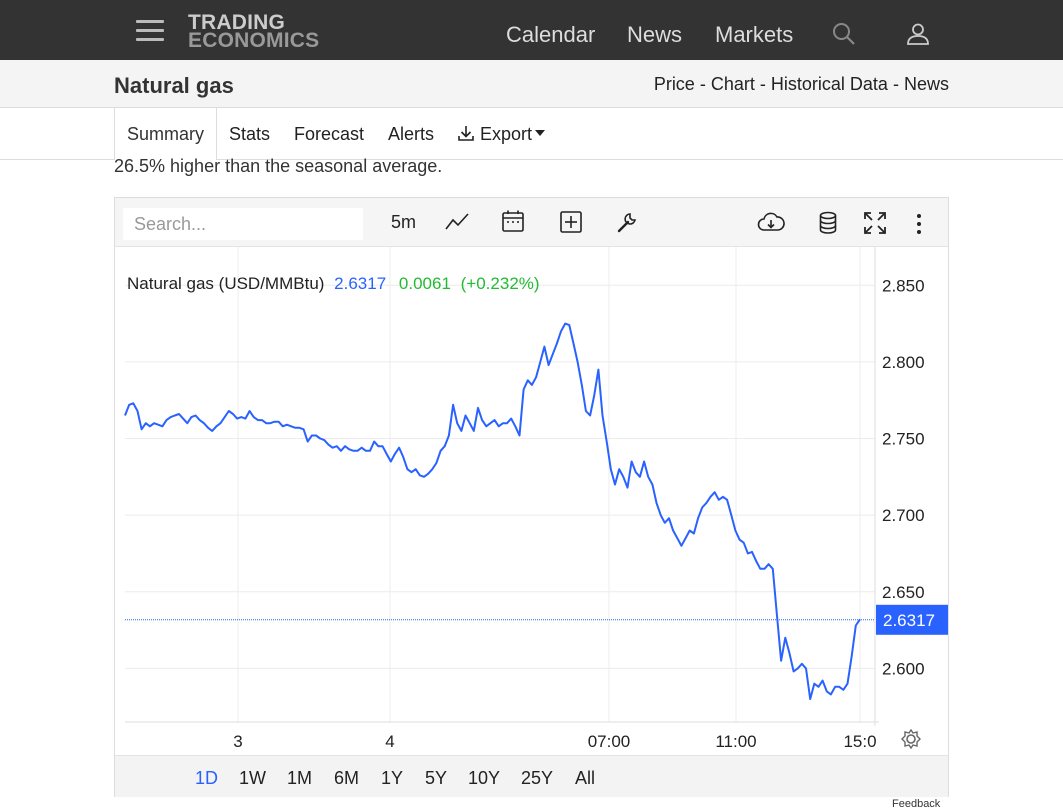 This screenshot has height=810, width=1063. What do you see at coordinates (903, 592) in the screenshot?
I see `y-tick-label: 2.650` at bounding box center [903, 592].